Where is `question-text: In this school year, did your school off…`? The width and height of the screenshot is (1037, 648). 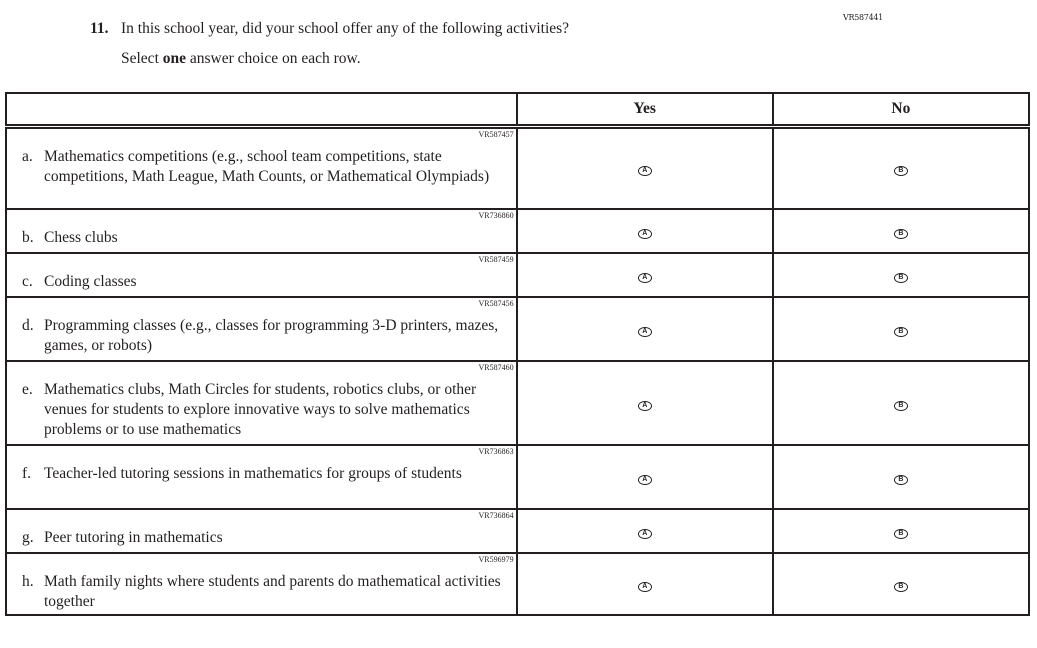 question-text: In this school year, did your school off… is located at coordinates (345, 28).